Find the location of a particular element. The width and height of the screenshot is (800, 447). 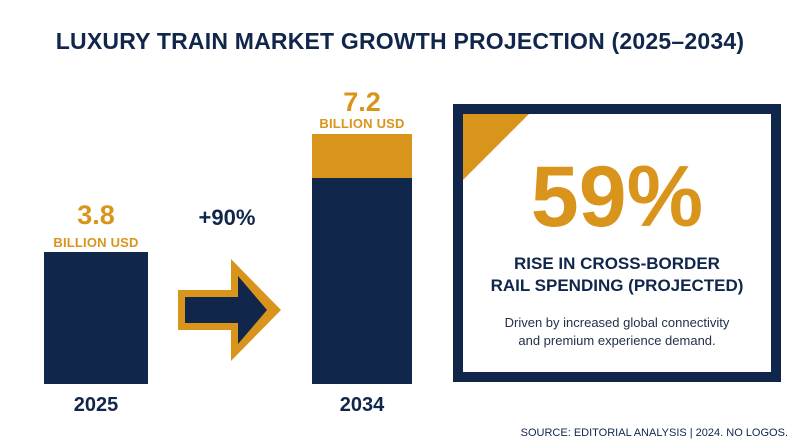

stat-value: 59% is located at coordinates (617, 197).